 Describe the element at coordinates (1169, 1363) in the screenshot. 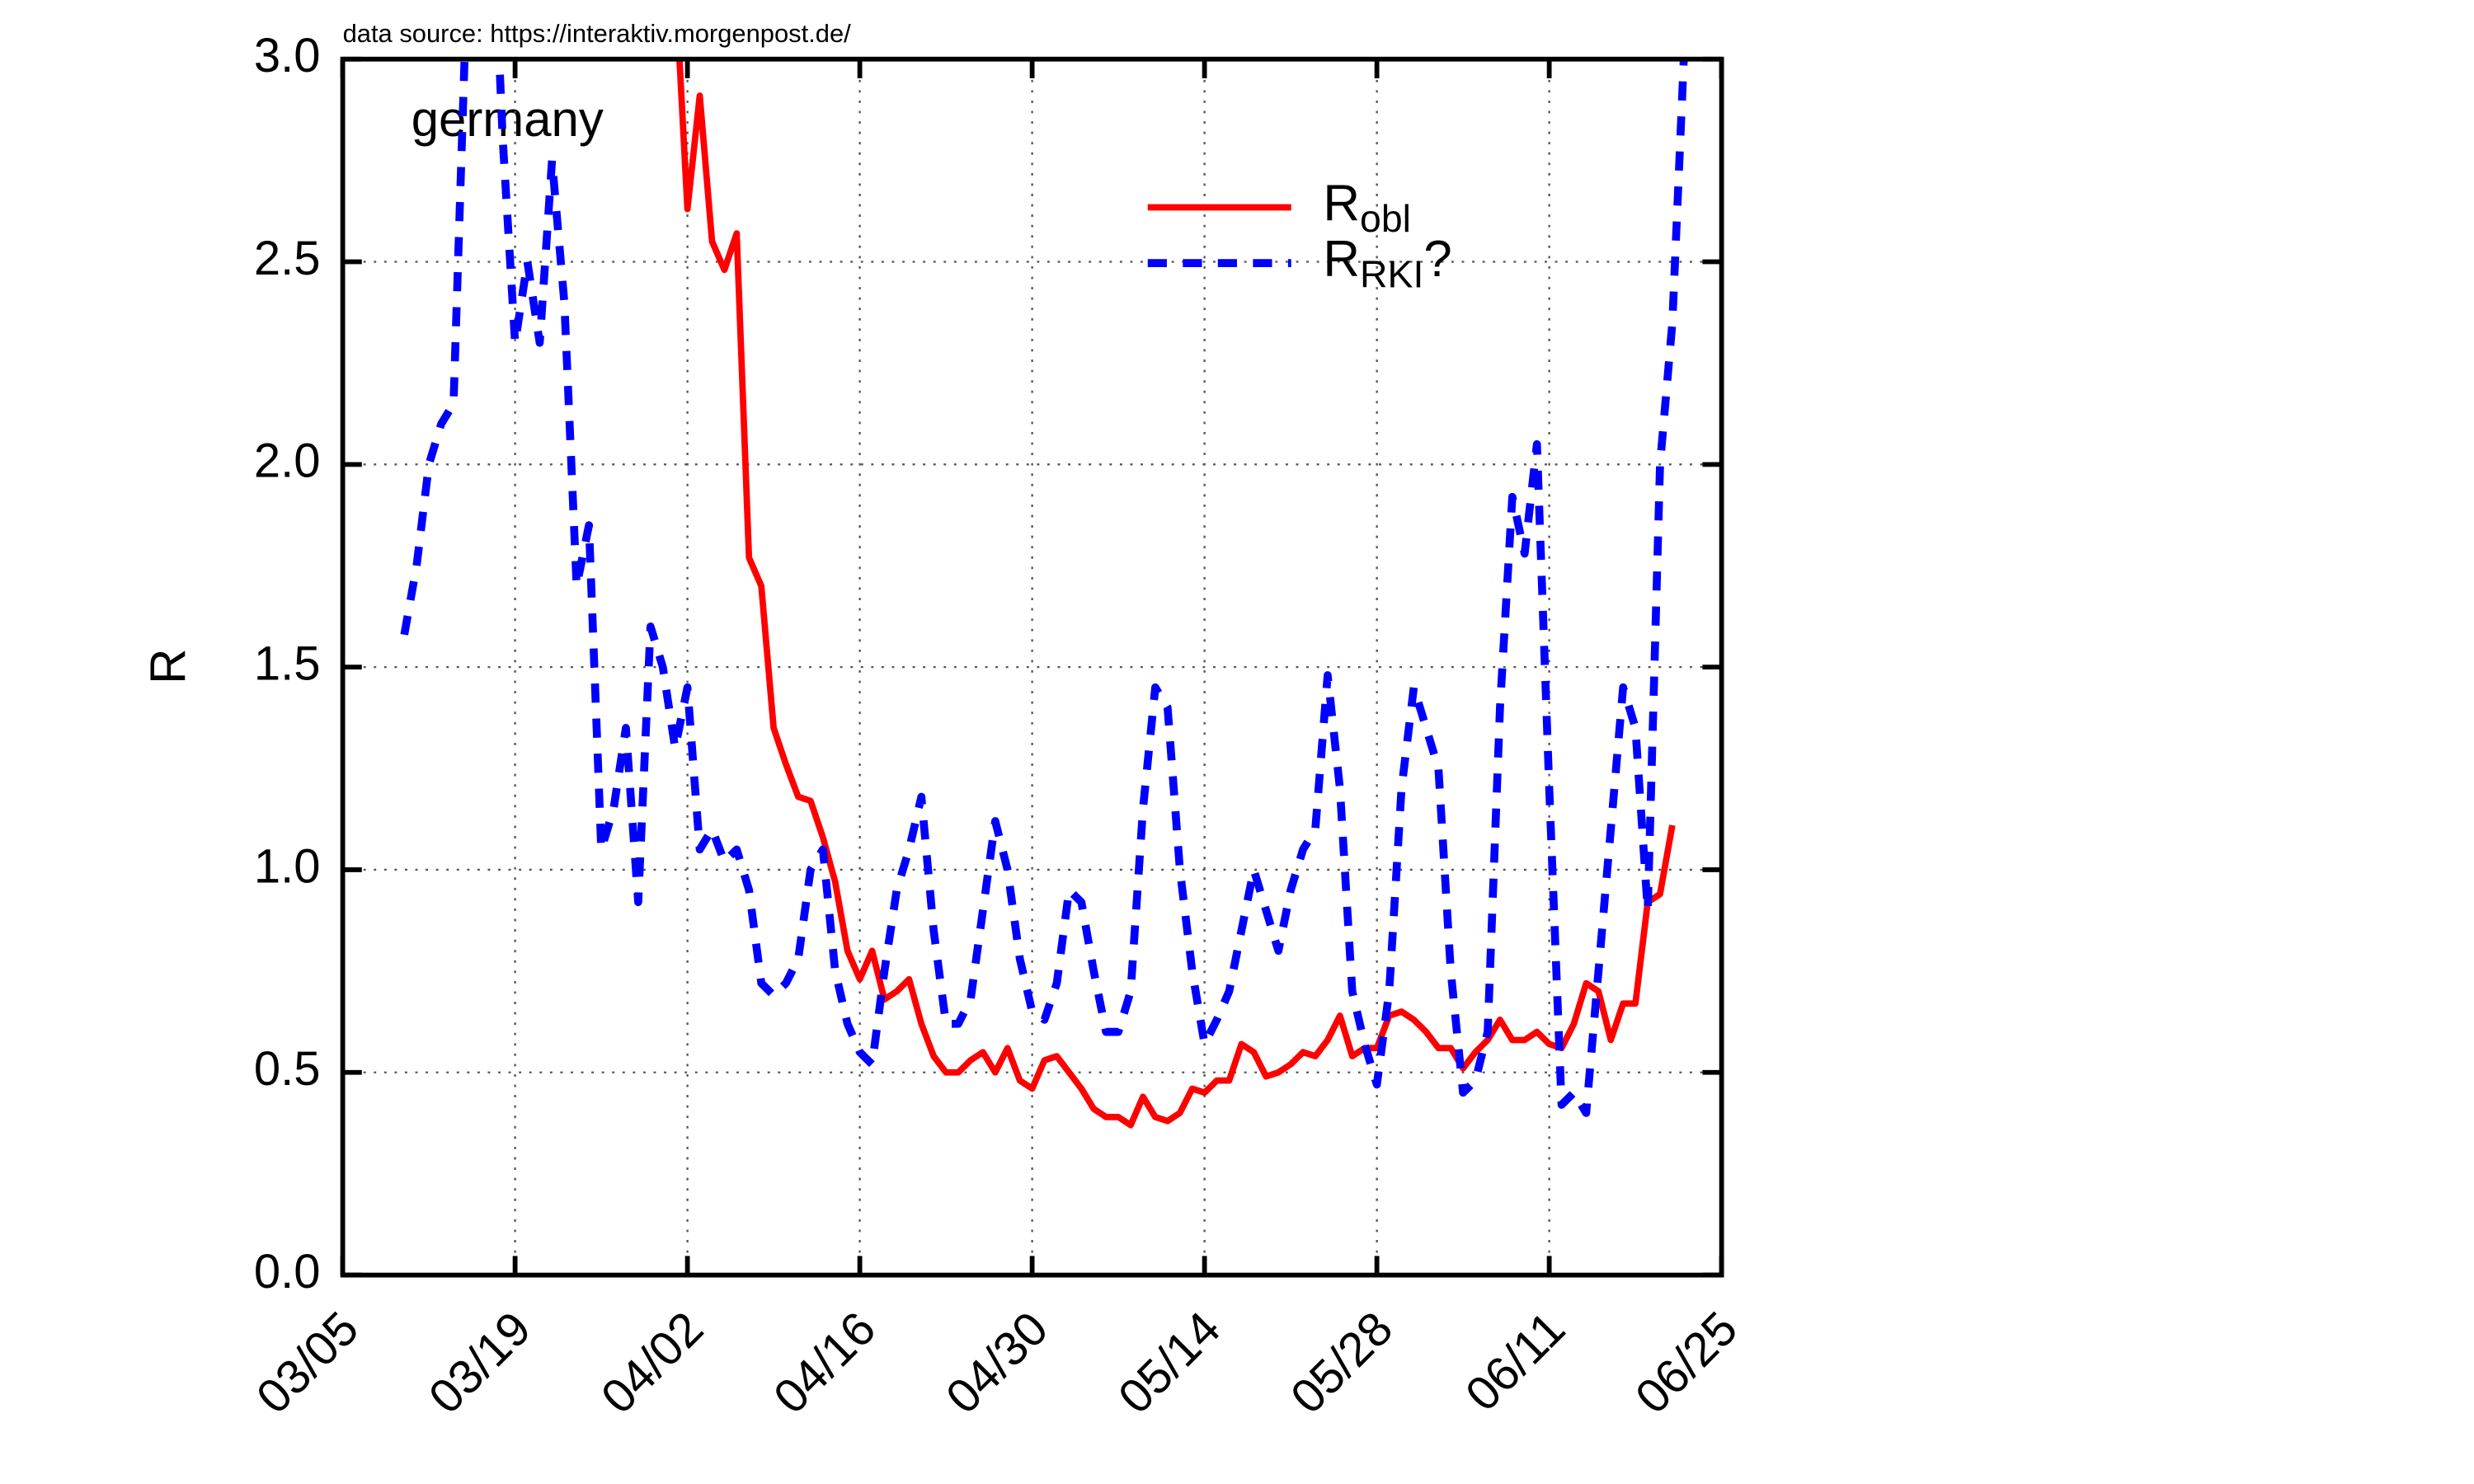

I see `x-tick-label: 05/14` at that location.